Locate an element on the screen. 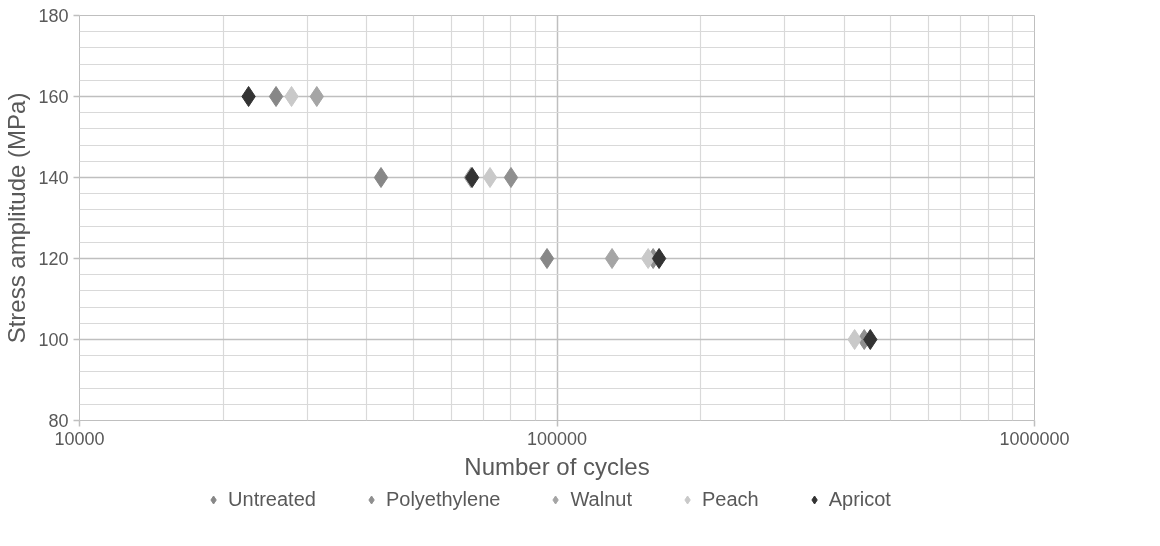  x-tick-label: 1000000 is located at coordinates (1034, 438).